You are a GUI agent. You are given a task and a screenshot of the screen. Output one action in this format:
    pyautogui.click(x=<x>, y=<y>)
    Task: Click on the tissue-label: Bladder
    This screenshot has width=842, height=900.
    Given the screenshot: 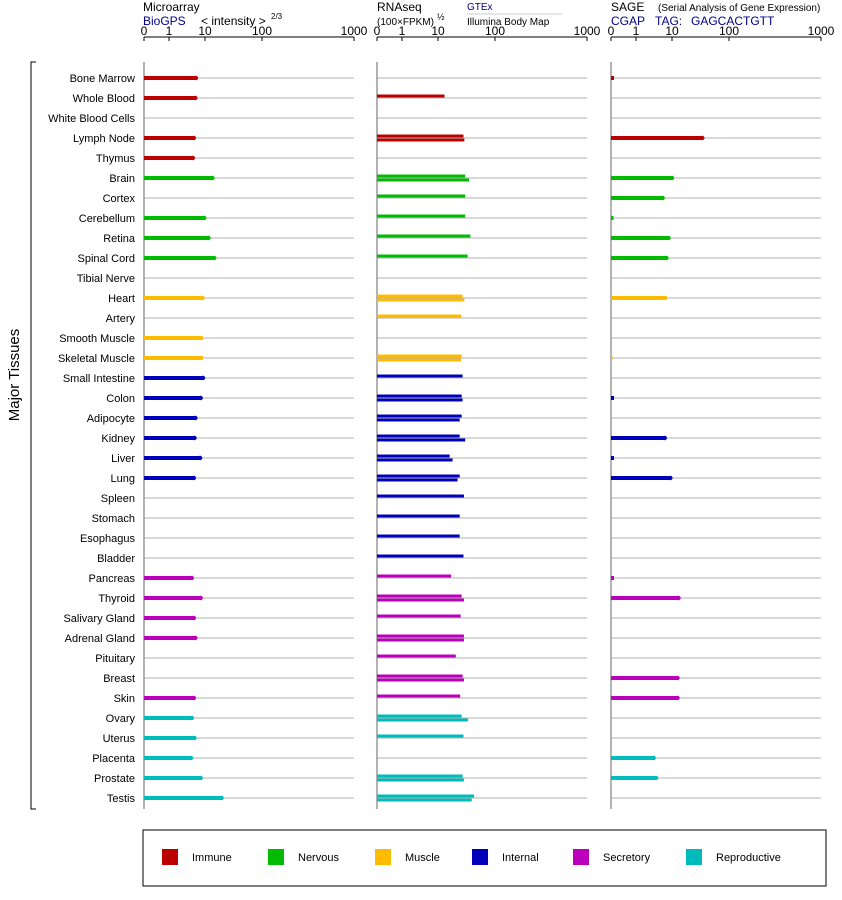 What is the action you would take?
    pyautogui.click(x=116, y=559)
    